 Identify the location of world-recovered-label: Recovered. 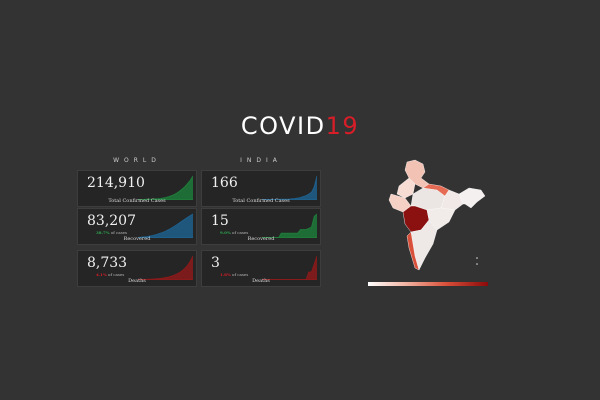
(137, 239).